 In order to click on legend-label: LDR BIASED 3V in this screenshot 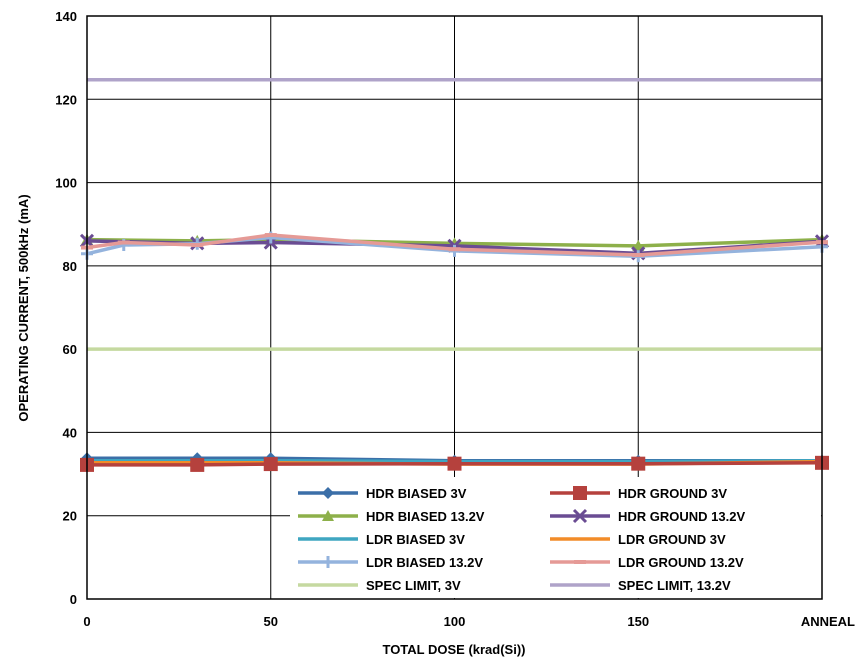, I will do `click(415, 539)`.